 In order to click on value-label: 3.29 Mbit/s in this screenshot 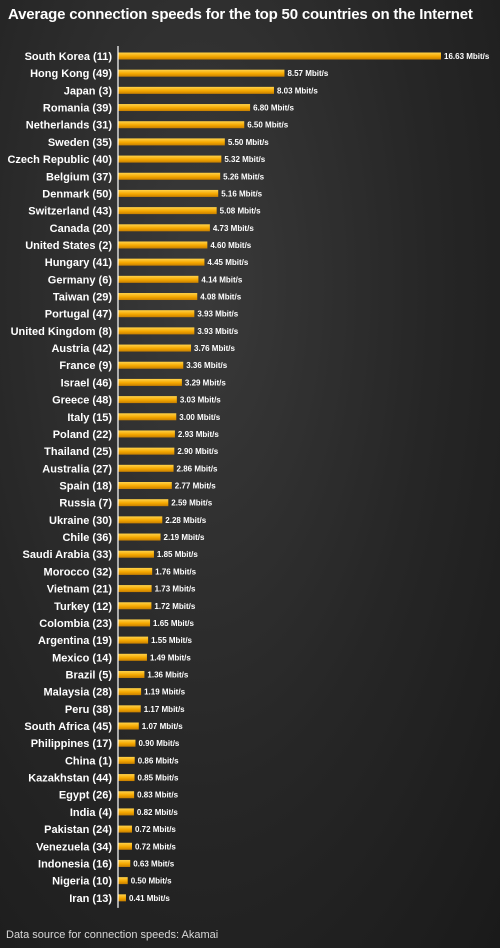, I will do `click(205, 382)`.